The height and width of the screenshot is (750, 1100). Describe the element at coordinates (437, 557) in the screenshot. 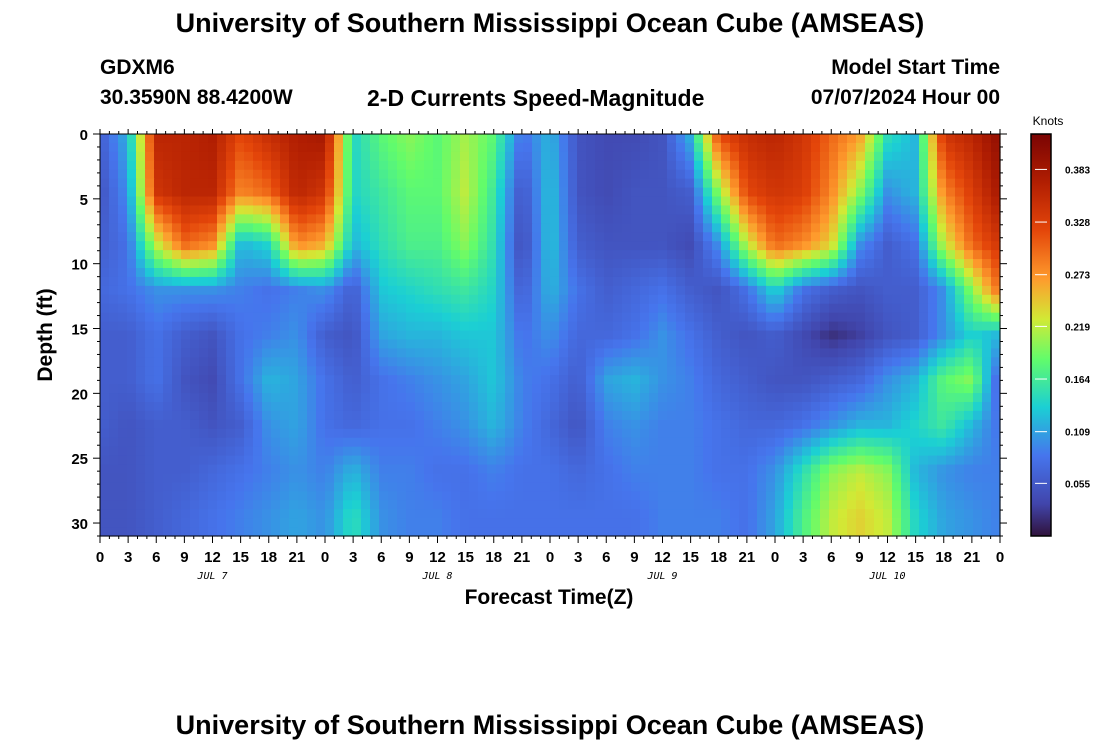

I see `x-tick-label: 12` at that location.